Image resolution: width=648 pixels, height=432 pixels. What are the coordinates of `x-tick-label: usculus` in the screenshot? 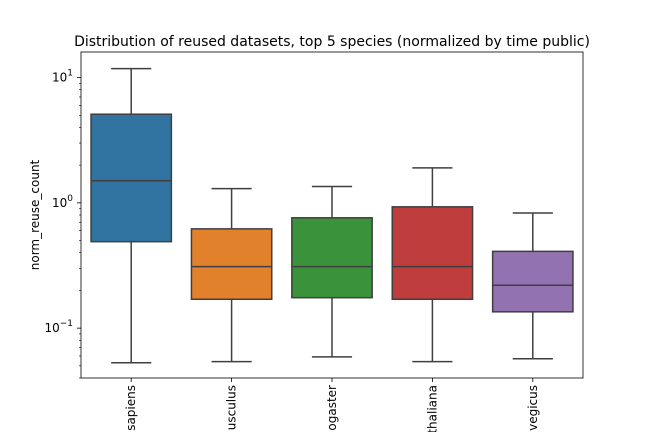 It's located at (232, 407).